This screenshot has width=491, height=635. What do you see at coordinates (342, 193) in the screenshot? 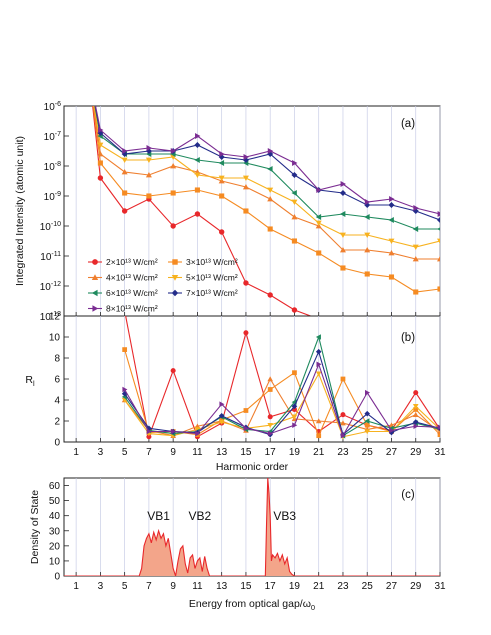
I see `panel-a-point-s6-x23` at bounding box center [342, 193].